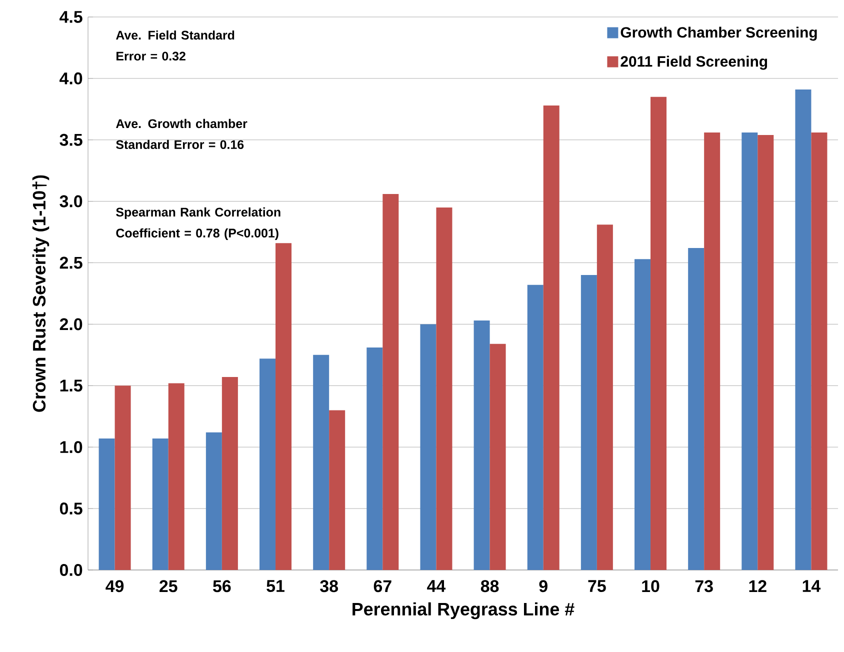 The height and width of the screenshot is (652, 844). Describe the element at coordinates (704, 586) in the screenshot. I see `x-tick-label: 73` at that location.